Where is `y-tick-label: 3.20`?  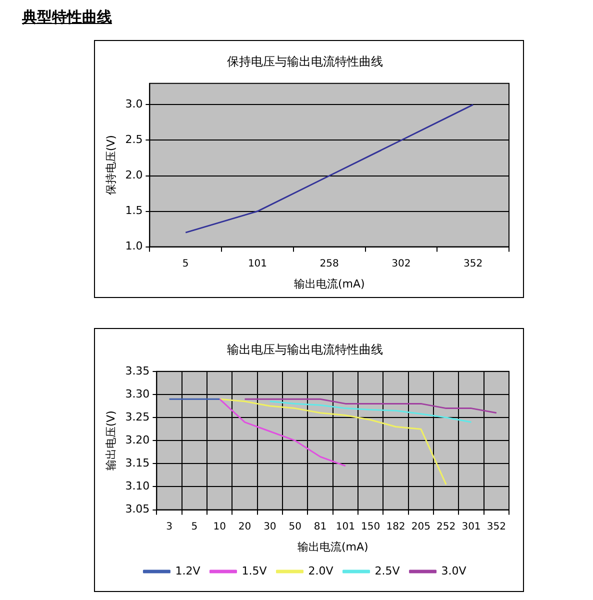 y-tick-label: 3.20 is located at coordinates (137, 439).